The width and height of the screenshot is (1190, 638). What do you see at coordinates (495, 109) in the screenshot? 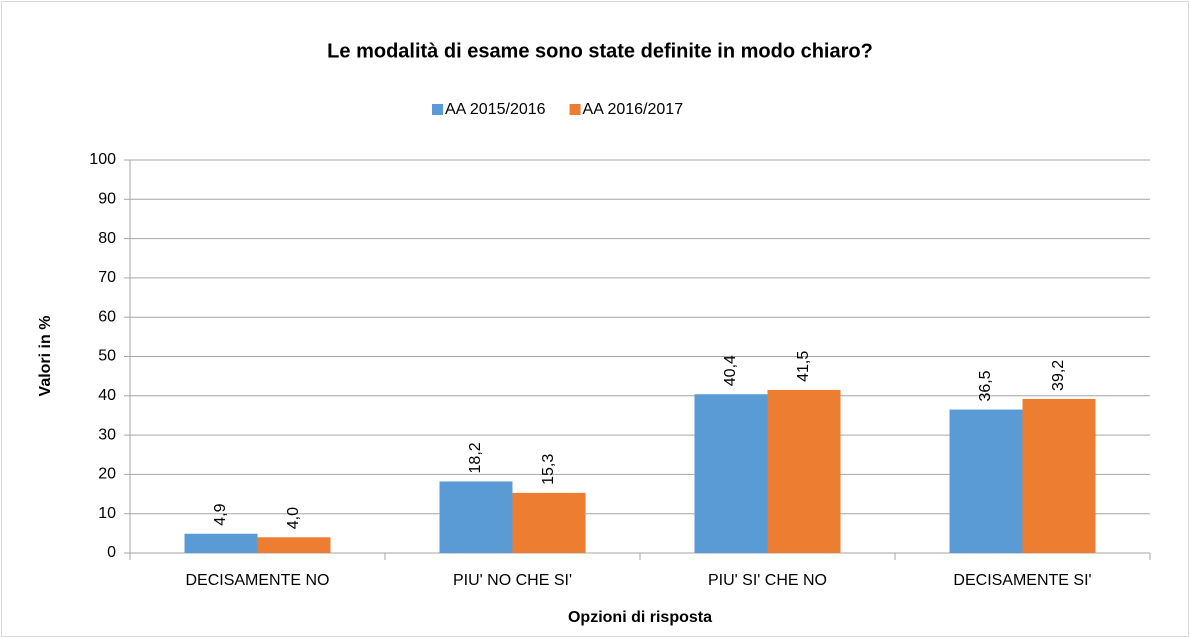
I see `legend-label: AA 2015/2016` at bounding box center [495, 109].